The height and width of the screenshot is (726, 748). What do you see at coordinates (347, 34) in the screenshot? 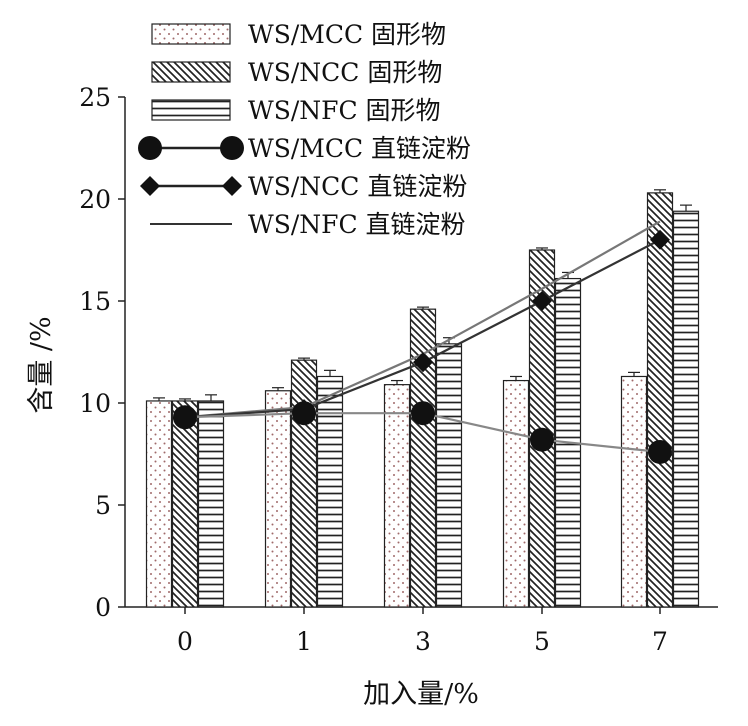
I see `legend-label: WS/MCC 固形物` at bounding box center [347, 34].